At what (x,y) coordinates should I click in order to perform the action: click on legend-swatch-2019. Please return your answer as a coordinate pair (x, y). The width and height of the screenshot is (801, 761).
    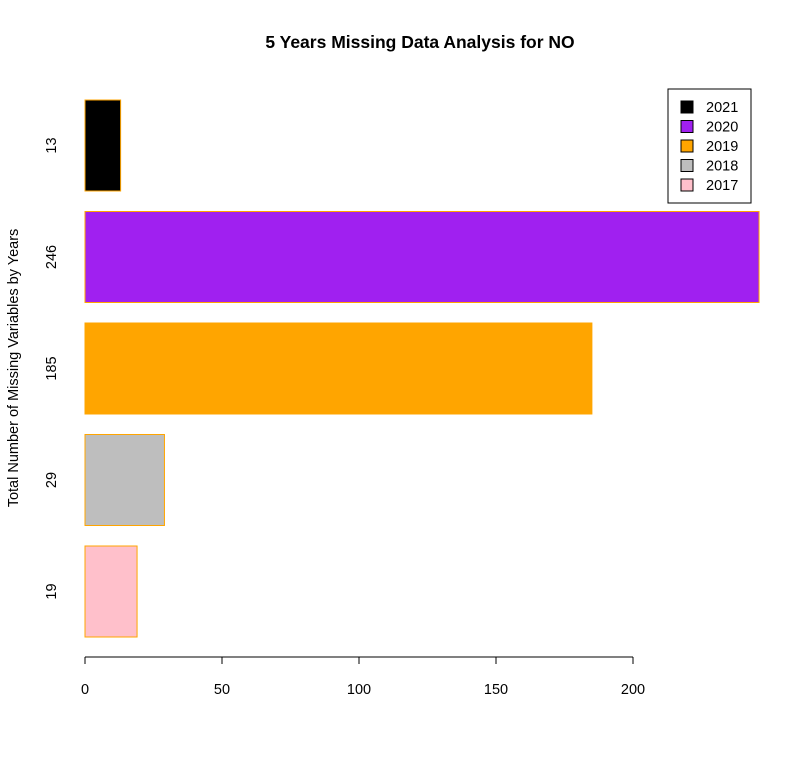
    Looking at the image, I should click on (687, 146).